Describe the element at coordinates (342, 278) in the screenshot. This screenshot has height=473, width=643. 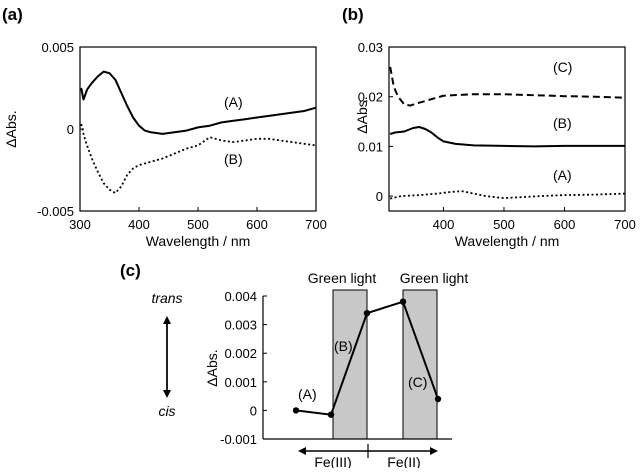
I see `green-light-label-1: Green light` at that location.